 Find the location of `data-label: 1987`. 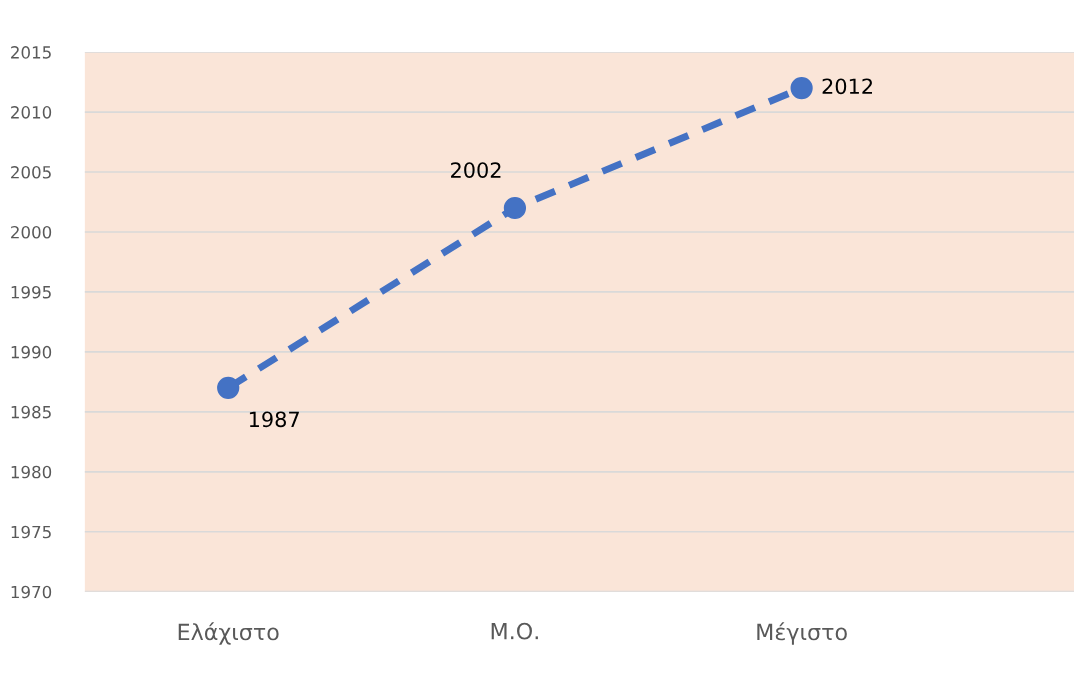

data-label: 1987 is located at coordinates (274, 419).